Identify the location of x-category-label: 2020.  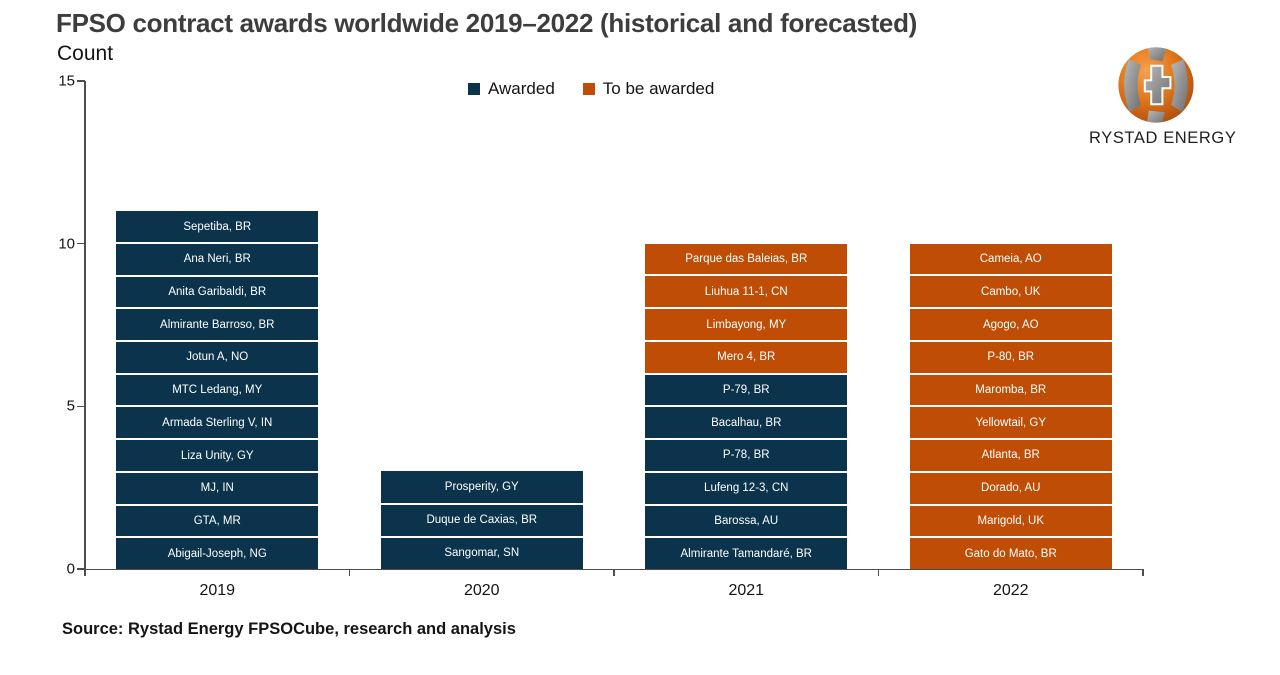
(481, 590).